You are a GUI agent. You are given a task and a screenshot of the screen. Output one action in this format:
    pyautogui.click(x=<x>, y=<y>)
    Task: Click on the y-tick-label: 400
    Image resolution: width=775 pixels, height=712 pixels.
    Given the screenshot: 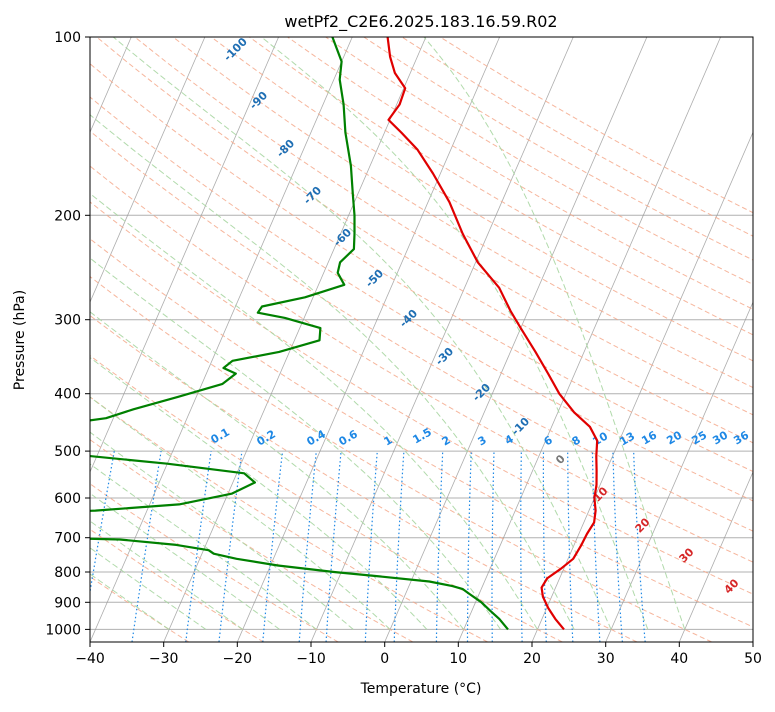 What is the action you would take?
    pyautogui.click(x=67, y=395)
    